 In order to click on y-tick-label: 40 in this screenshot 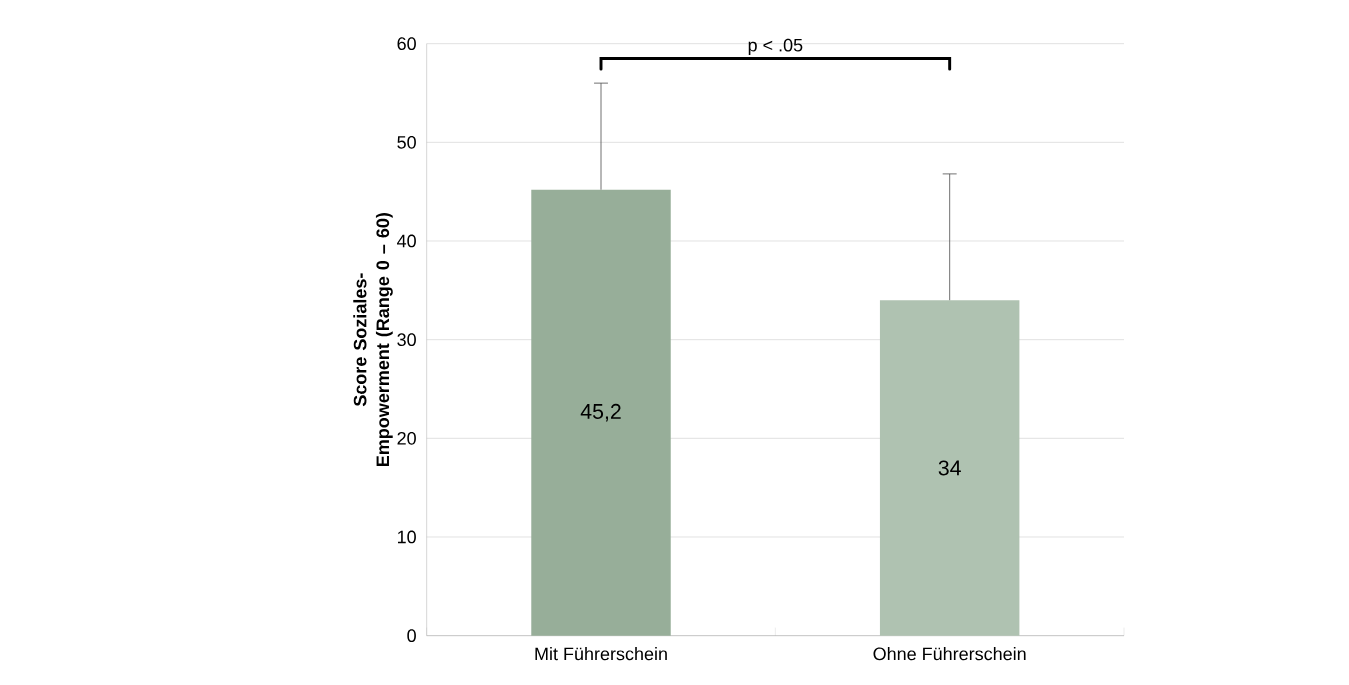, I will do `click(406, 241)`.